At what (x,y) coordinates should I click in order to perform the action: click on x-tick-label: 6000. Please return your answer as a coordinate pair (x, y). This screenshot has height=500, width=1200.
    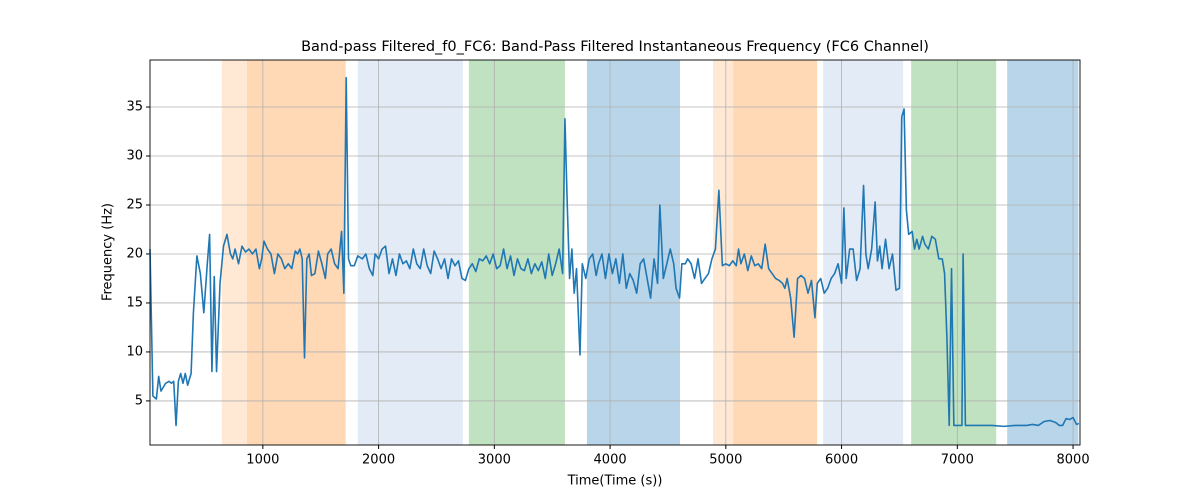
    Looking at the image, I should click on (841, 460).